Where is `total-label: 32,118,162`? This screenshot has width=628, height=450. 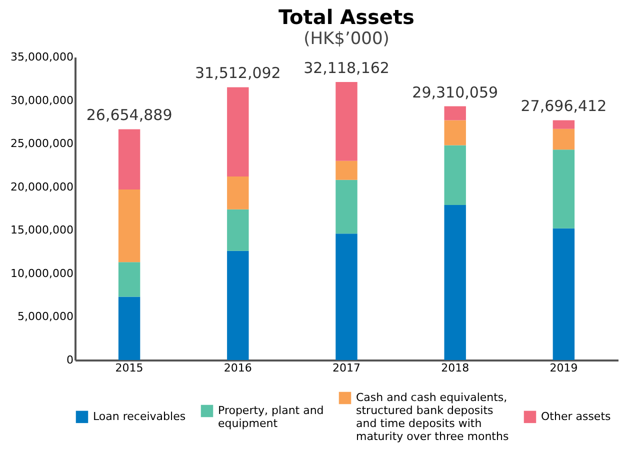 total-label: 32,118,162 is located at coordinates (347, 67).